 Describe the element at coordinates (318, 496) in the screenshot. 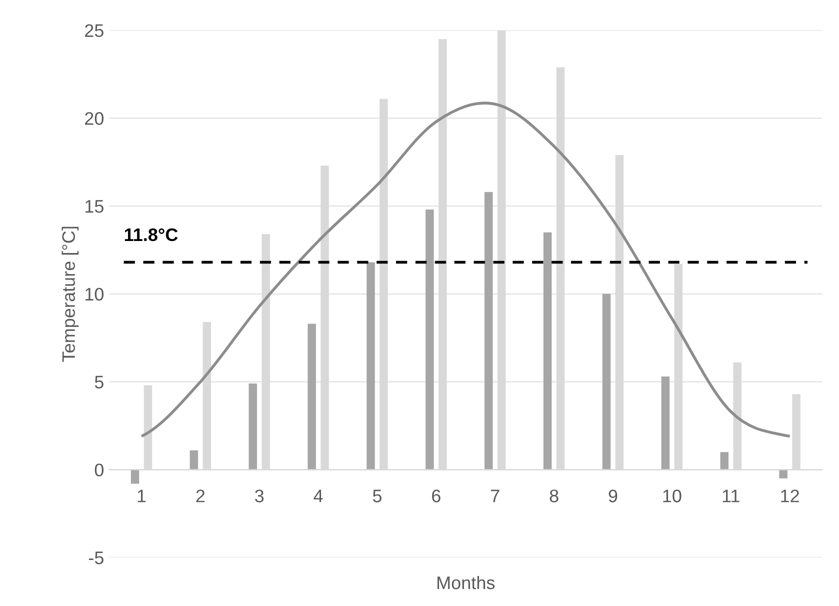

I see `x-tick-label: 4` at that location.